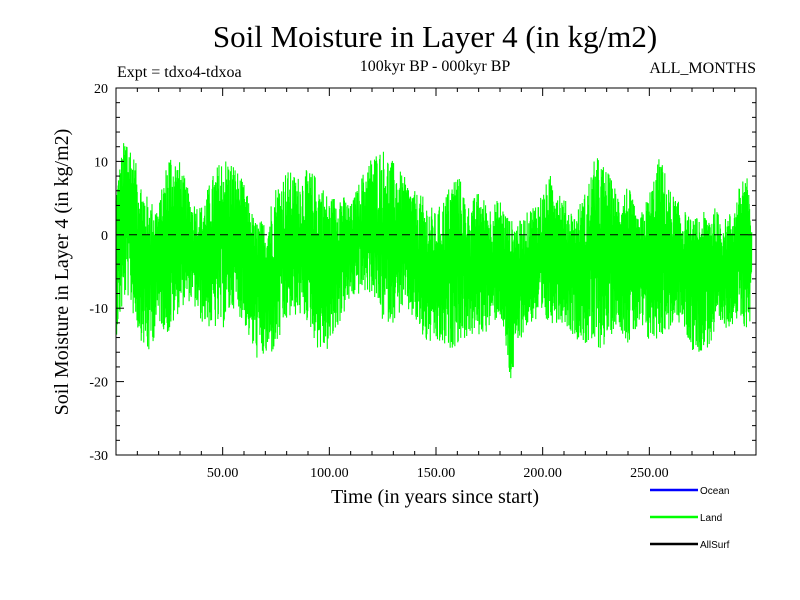 The image size is (800, 600). I want to click on legend-label-ocean: Ocean, so click(714, 491).